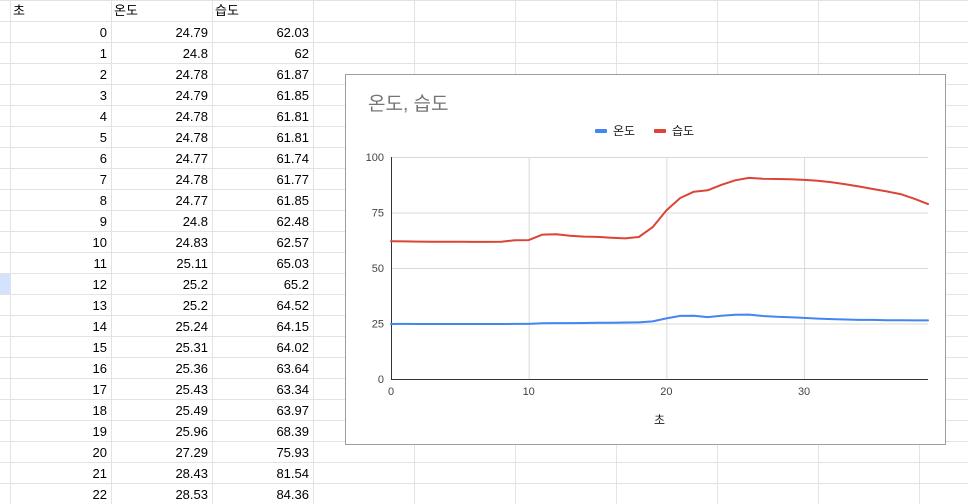 The image size is (968, 504). Describe the element at coordinates (624, 131) in the screenshot. I see `legend-label: 온도` at that location.